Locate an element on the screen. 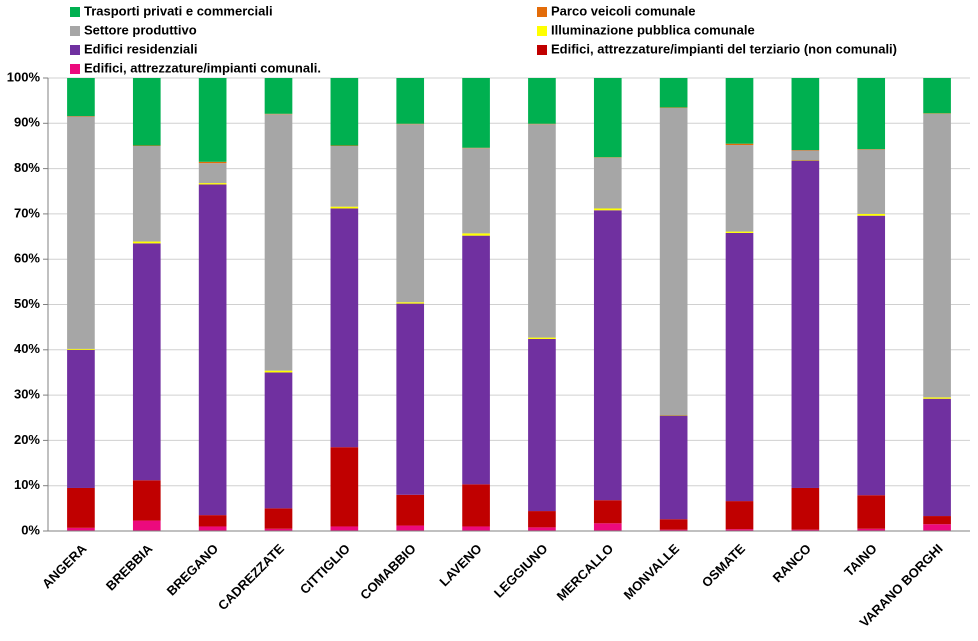  x-tick-label: COMABBIO is located at coordinates (388, 572).